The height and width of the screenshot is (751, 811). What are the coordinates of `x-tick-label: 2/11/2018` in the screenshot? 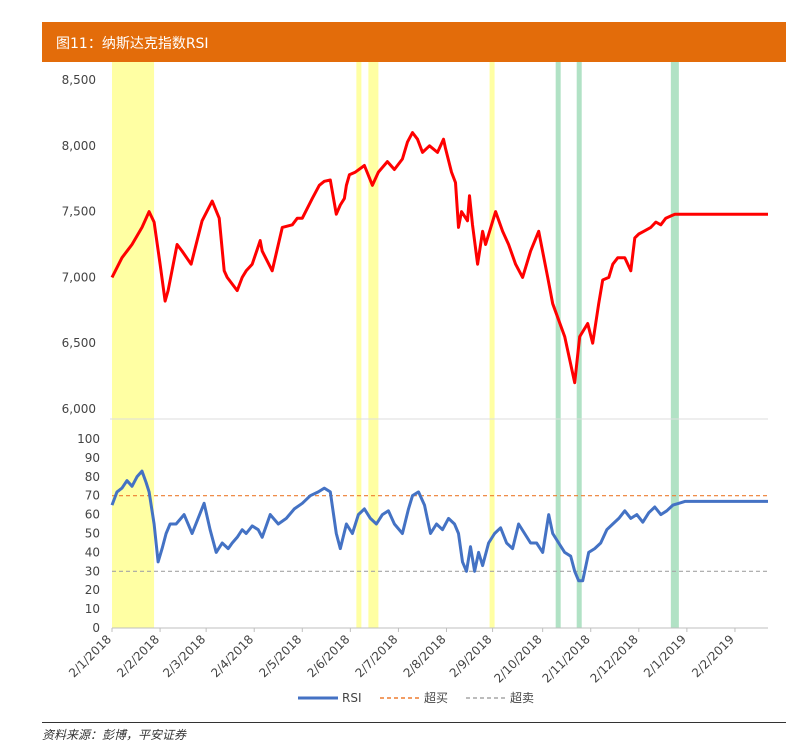 It's located at (565, 658).